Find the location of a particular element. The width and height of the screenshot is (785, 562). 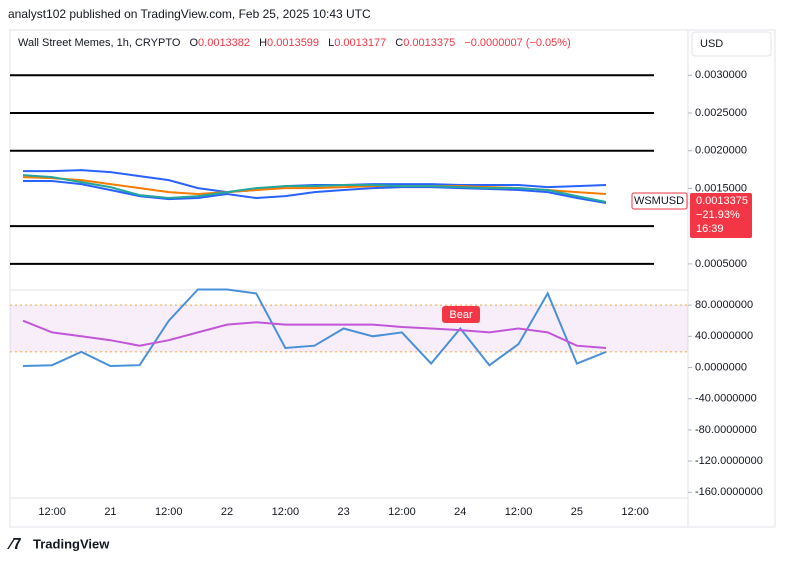

y-tick-label: 80.0000000 is located at coordinates (724, 305).